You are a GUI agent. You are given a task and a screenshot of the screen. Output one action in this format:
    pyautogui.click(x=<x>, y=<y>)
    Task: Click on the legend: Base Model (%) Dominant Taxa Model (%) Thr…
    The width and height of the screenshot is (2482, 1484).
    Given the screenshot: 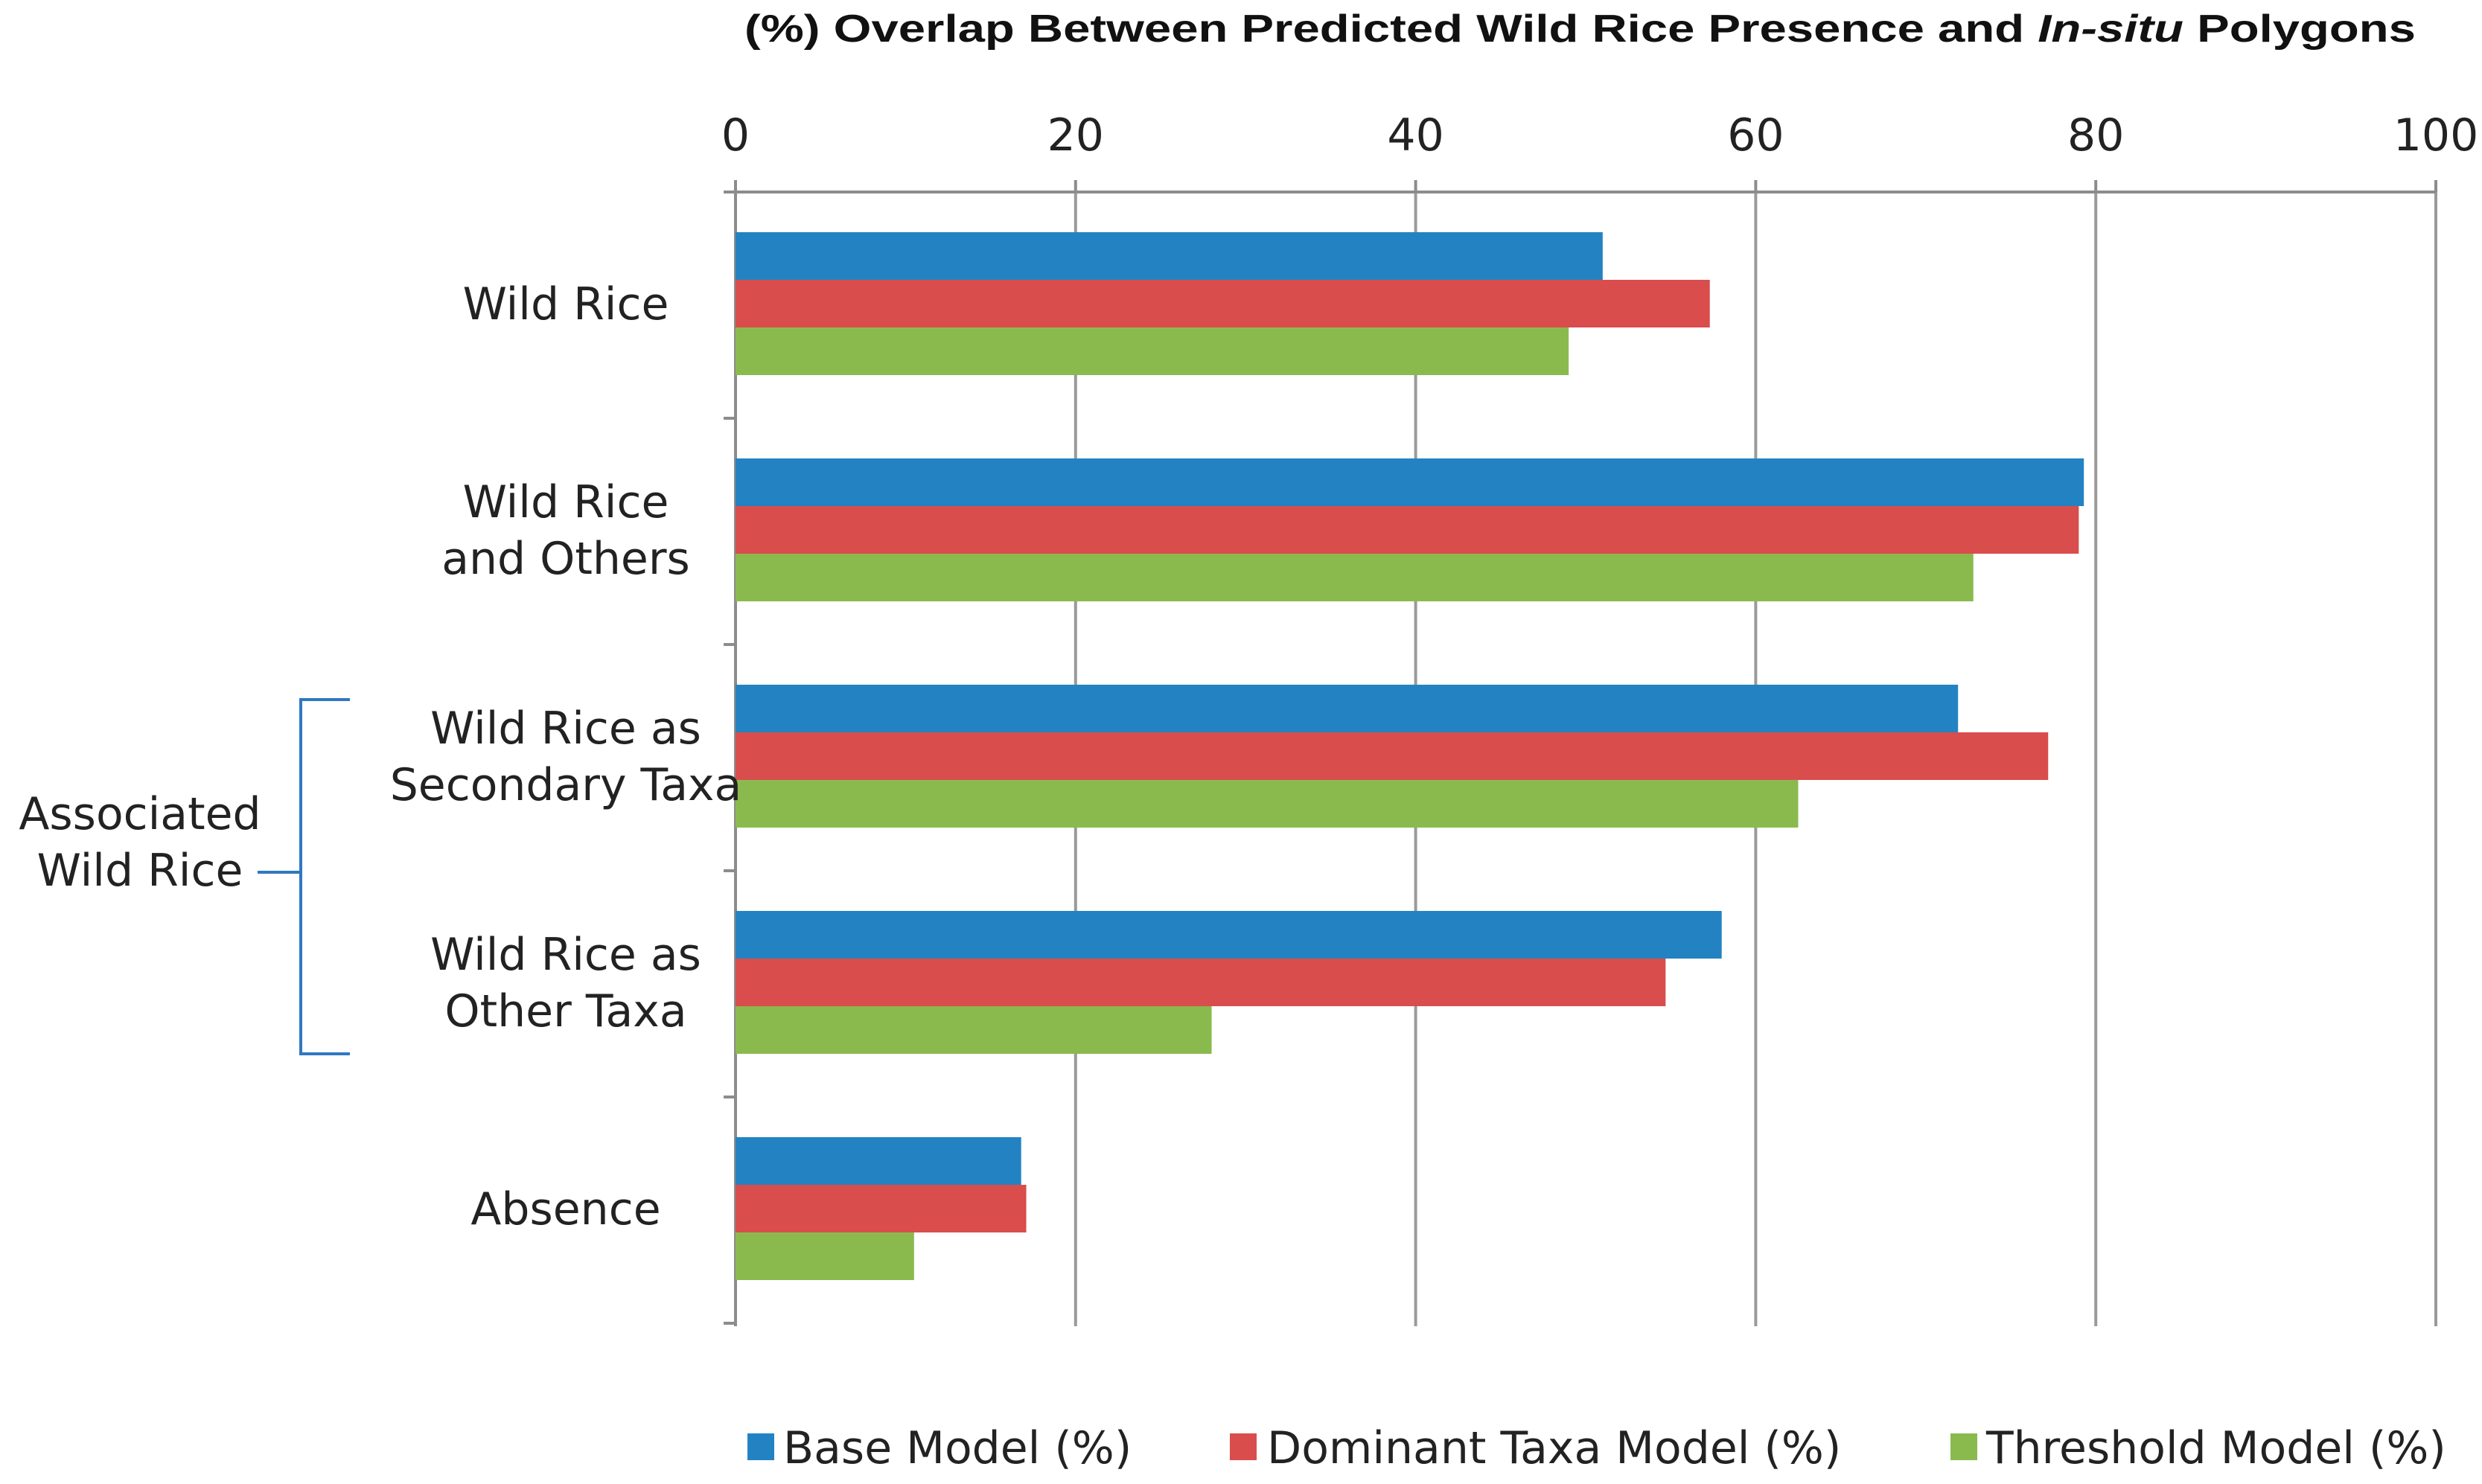 What is the action you would take?
    pyautogui.click(x=1597, y=1448)
    